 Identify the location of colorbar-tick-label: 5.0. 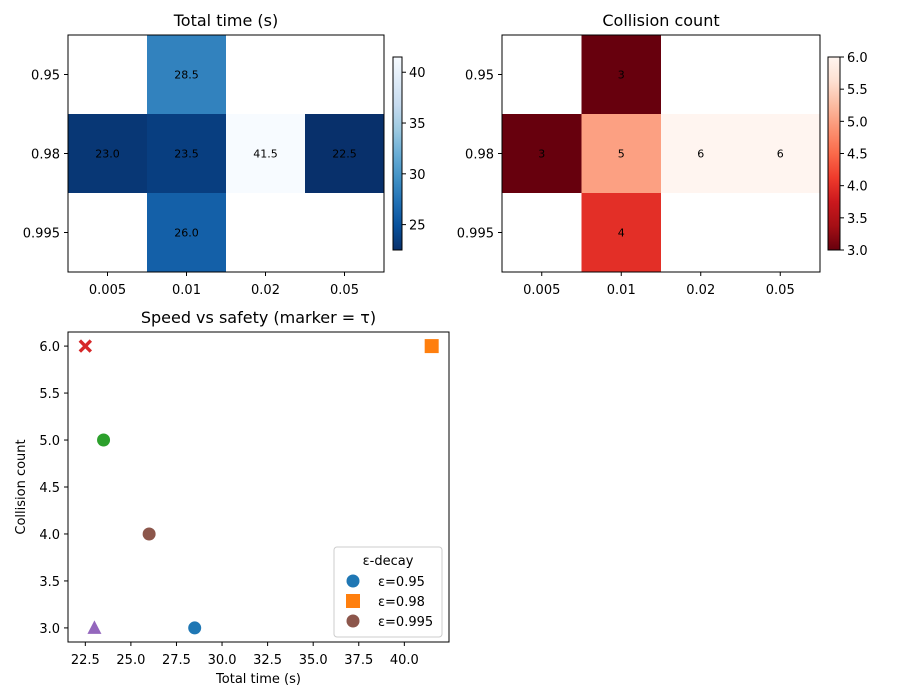
(857, 122).